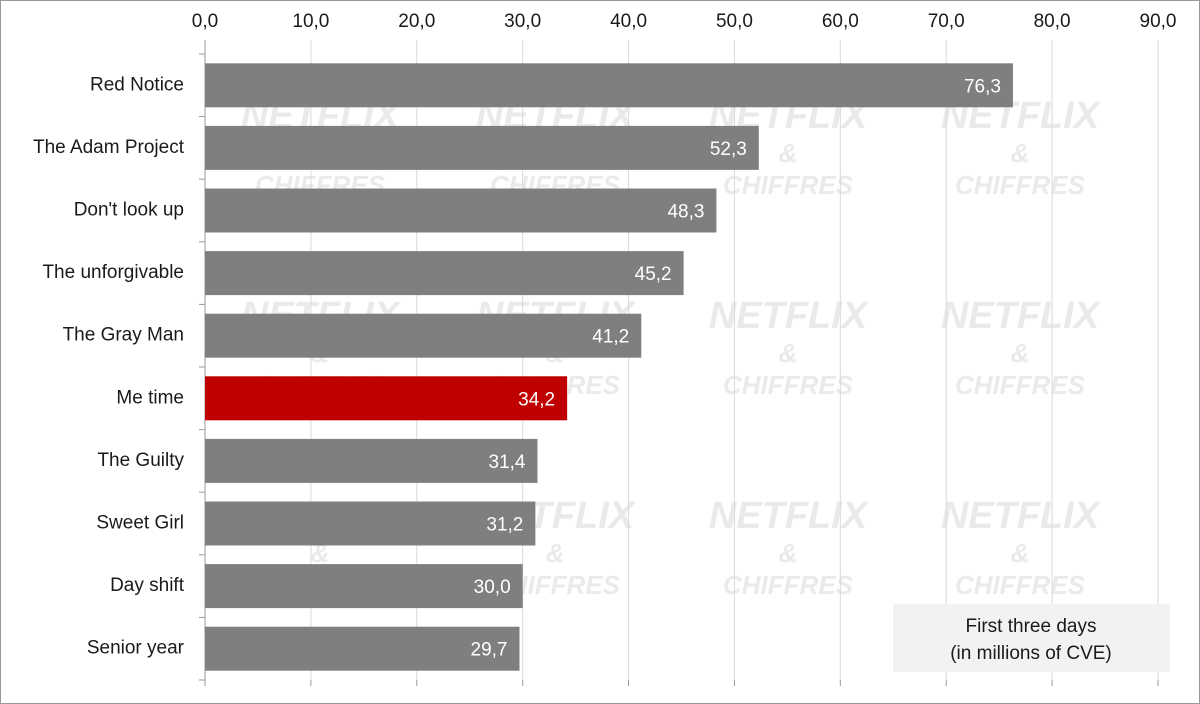 This screenshot has height=704, width=1200. Describe the element at coordinates (147, 585) in the screenshot. I see `y-tick-label: Day shift` at that location.